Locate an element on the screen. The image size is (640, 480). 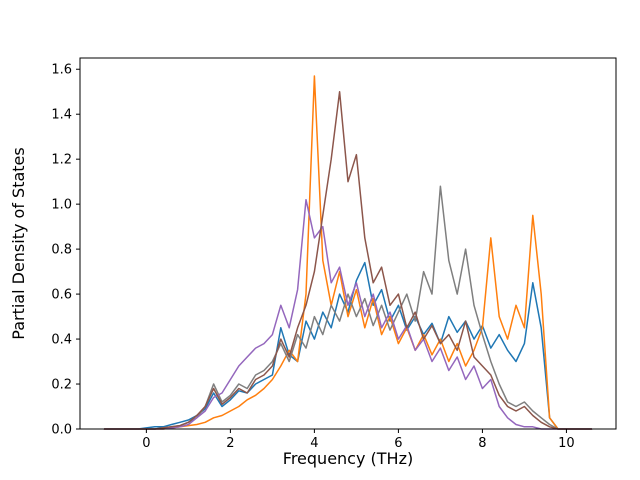
y-tick-label: 1.2 is located at coordinates (61, 160).